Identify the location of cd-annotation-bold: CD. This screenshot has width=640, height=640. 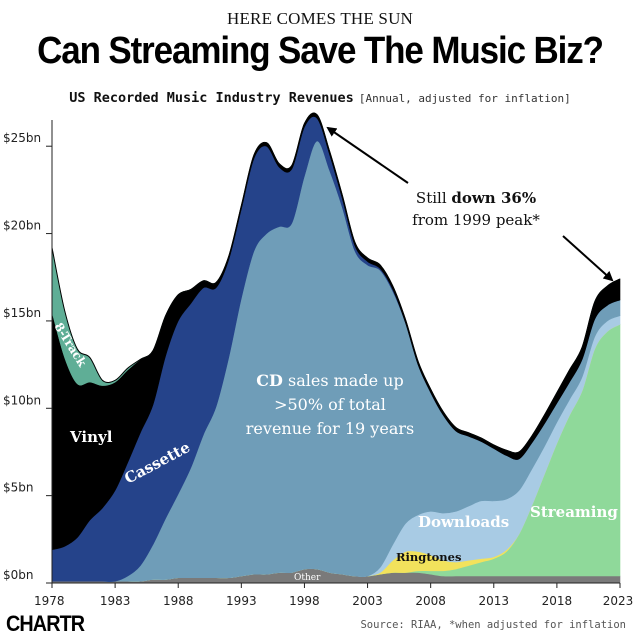
(269, 380).